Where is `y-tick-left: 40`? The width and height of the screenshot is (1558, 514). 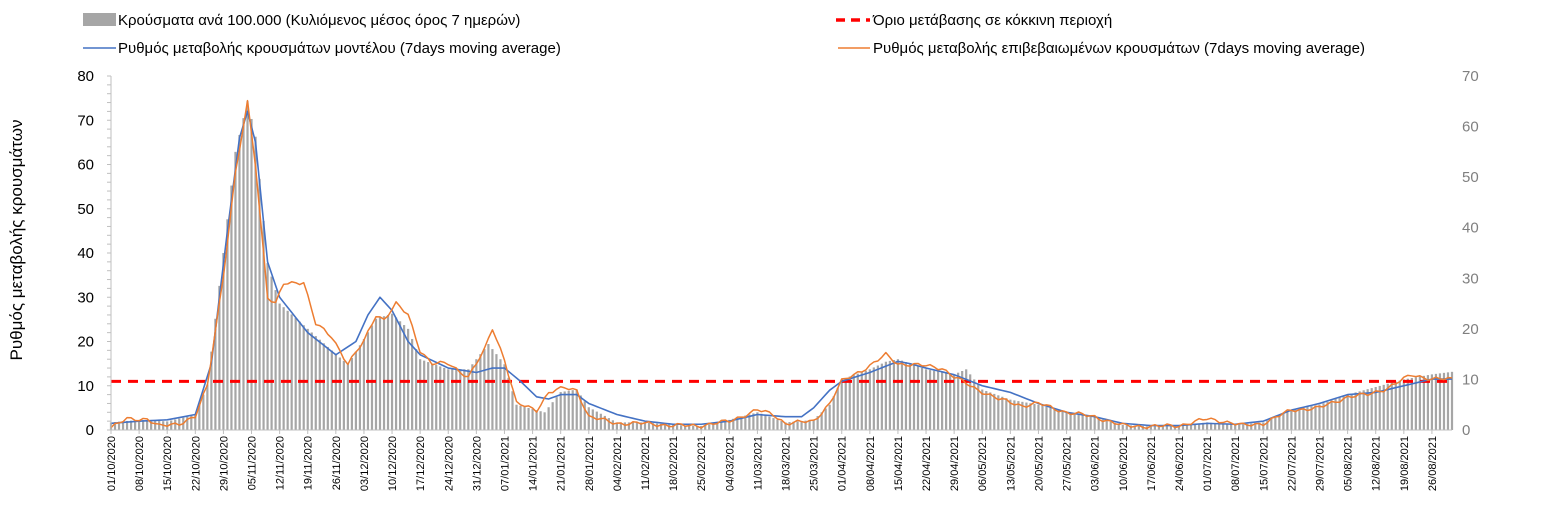
y-tick-left: 40 is located at coordinates (85, 253).